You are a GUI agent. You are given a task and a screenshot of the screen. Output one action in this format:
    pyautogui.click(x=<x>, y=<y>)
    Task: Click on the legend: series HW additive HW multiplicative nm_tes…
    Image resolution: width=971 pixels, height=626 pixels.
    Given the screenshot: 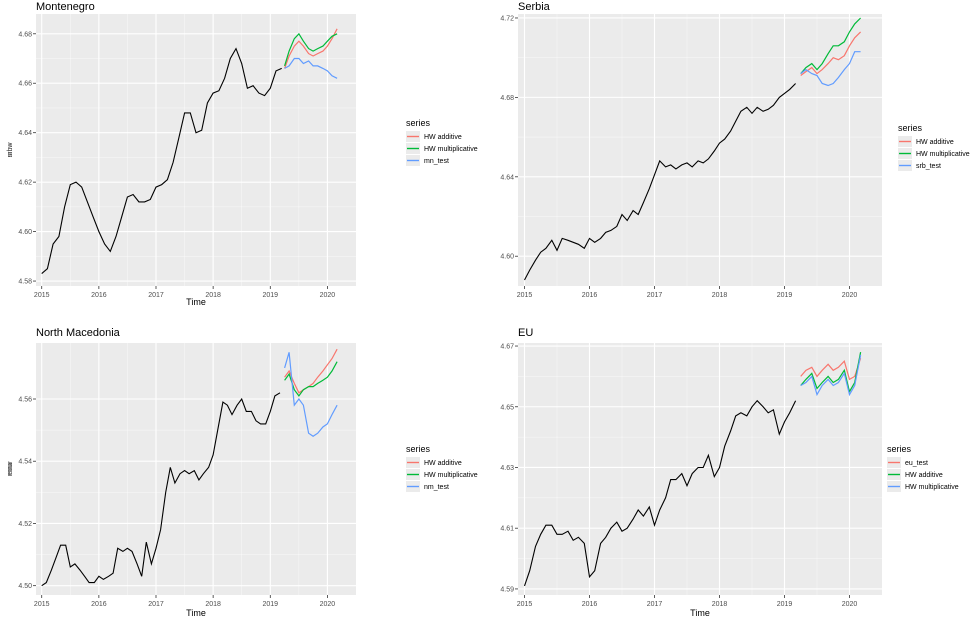 What is the action you would take?
    pyautogui.click(x=442, y=468)
    